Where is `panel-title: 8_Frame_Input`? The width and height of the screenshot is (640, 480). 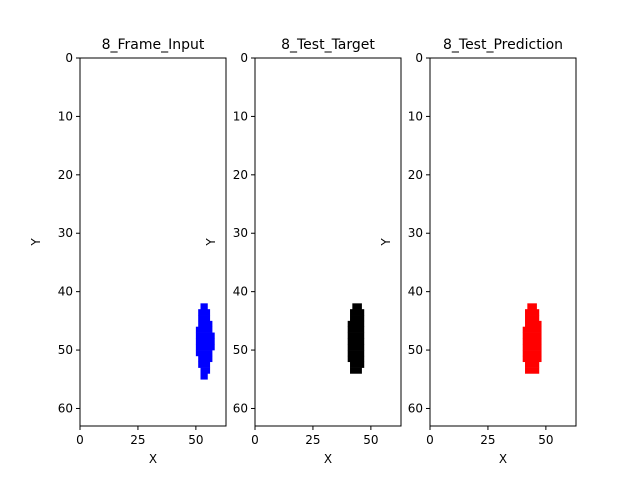 panel-title: 8_Frame_Input is located at coordinates (153, 45).